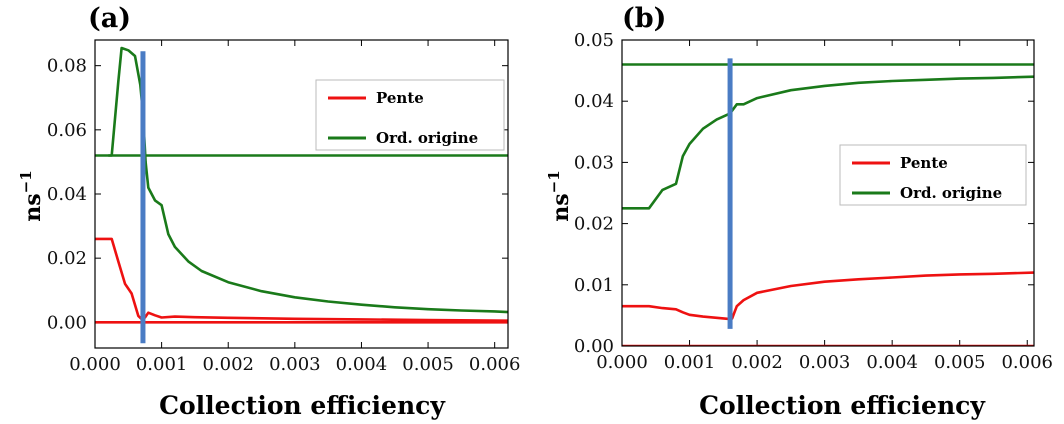 The width and height of the screenshot is (1064, 424). I want to click on y-tick-label: 0.06, so click(67, 130).